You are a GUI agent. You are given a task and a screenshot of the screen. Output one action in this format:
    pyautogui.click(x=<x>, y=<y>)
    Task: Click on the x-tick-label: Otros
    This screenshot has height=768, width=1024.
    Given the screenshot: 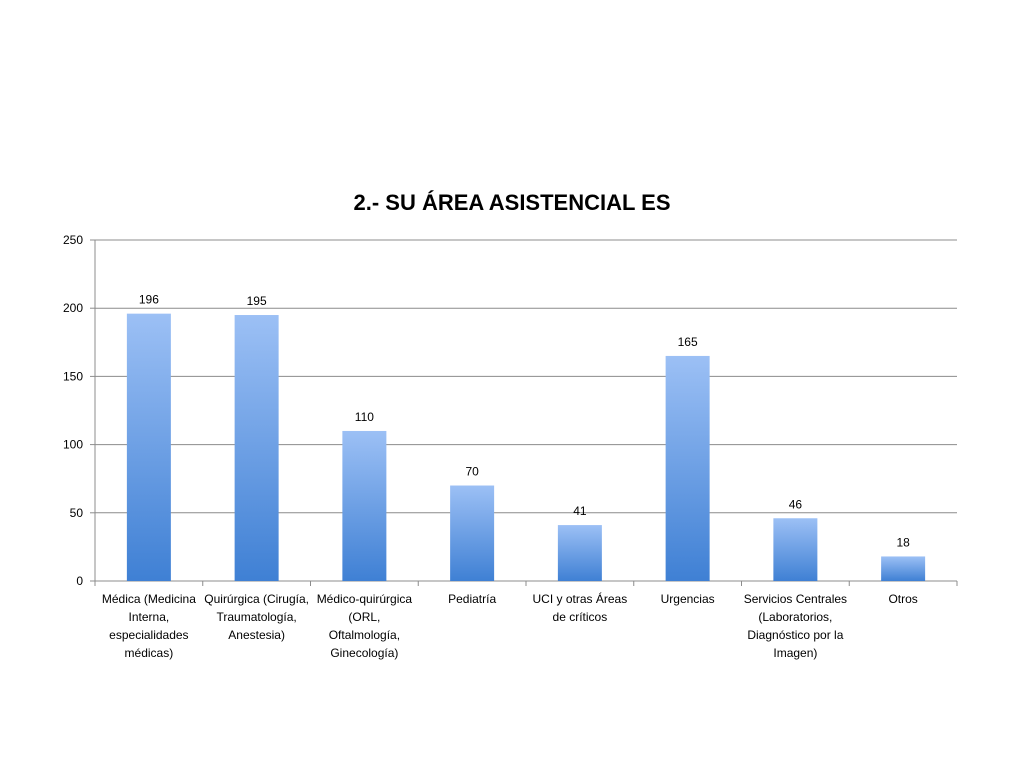 What is the action you would take?
    pyautogui.click(x=903, y=599)
    